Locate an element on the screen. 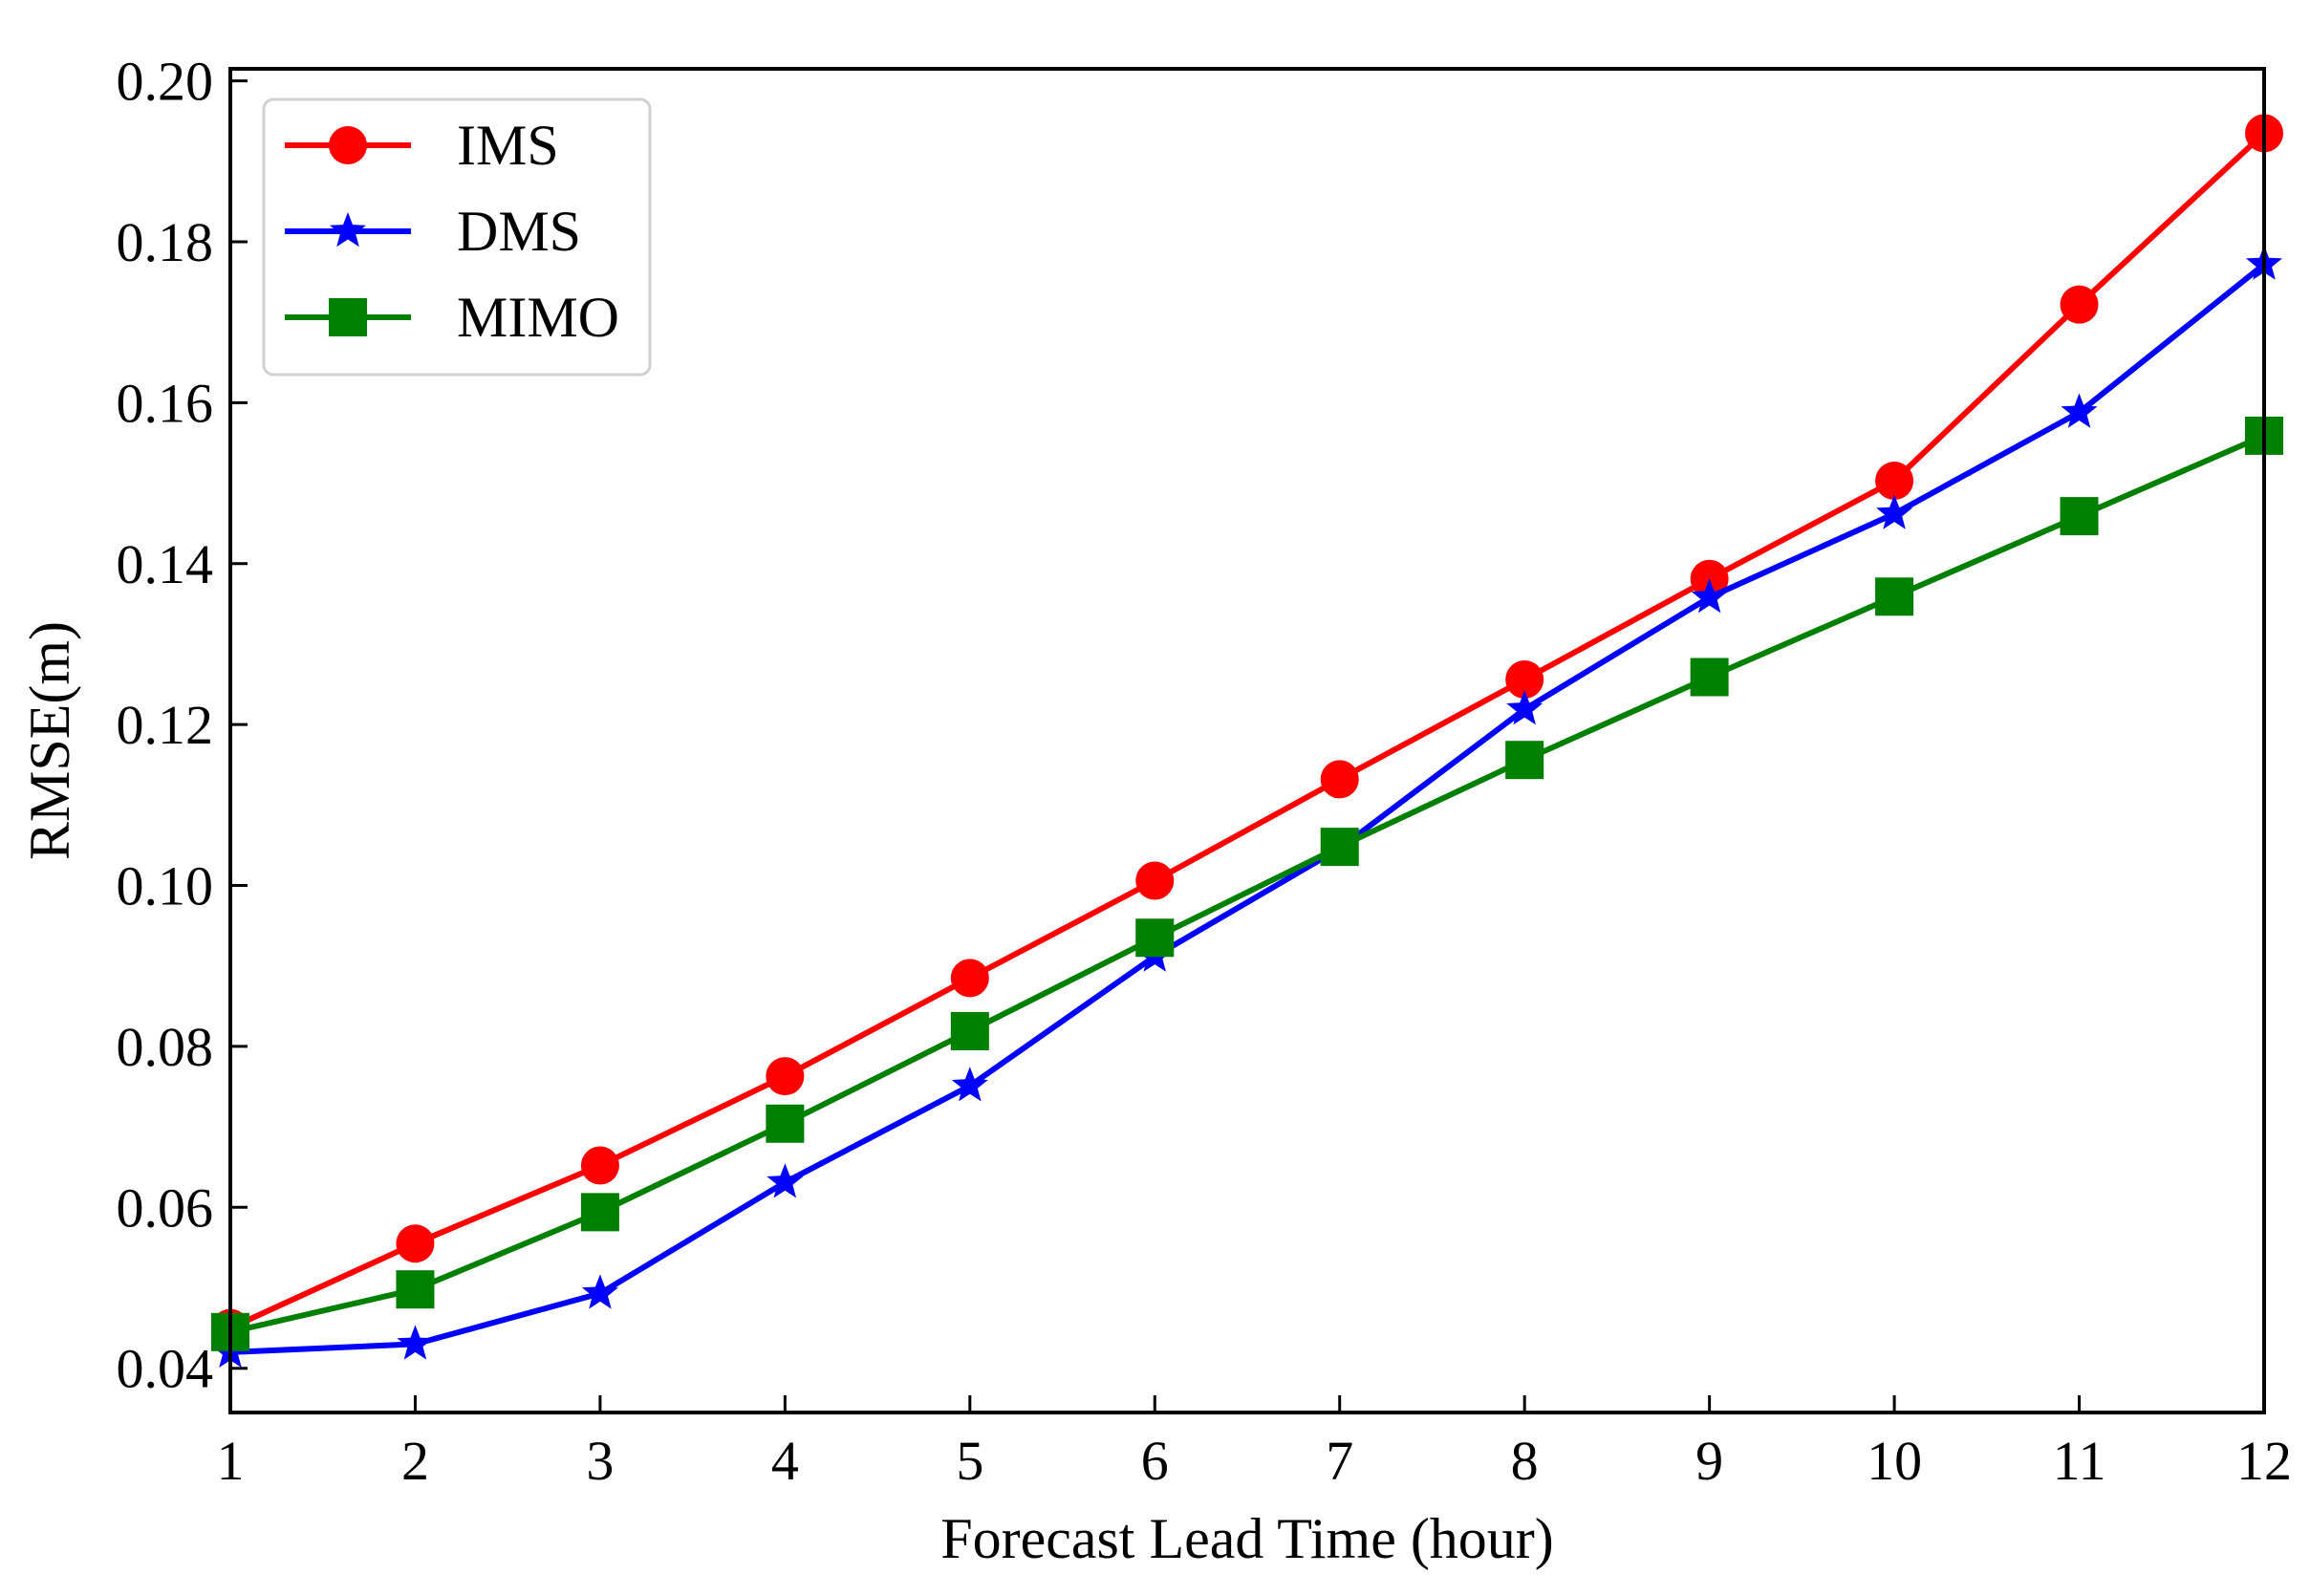  x-tick-label: 11 is located at coordinates (2079, 1461).